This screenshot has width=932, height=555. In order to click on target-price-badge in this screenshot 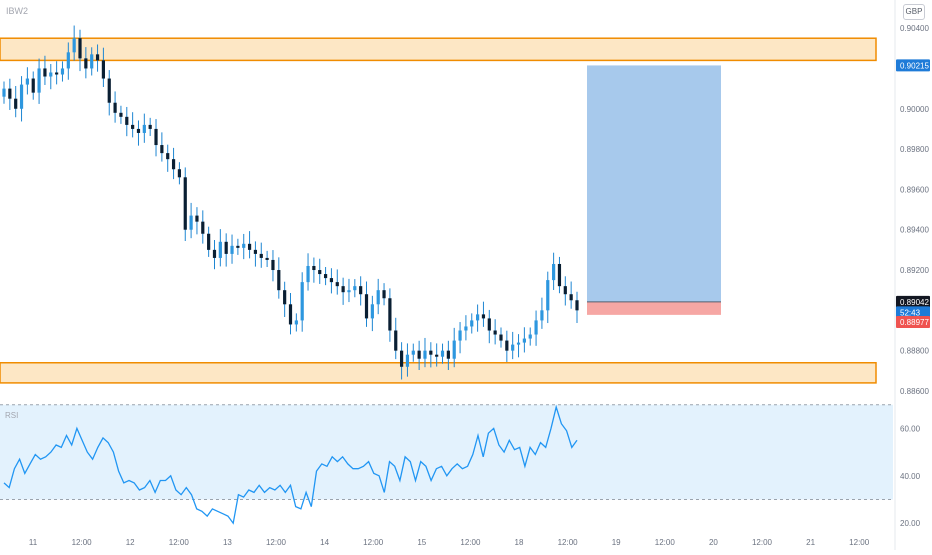, I will do `click(913, 65)`.